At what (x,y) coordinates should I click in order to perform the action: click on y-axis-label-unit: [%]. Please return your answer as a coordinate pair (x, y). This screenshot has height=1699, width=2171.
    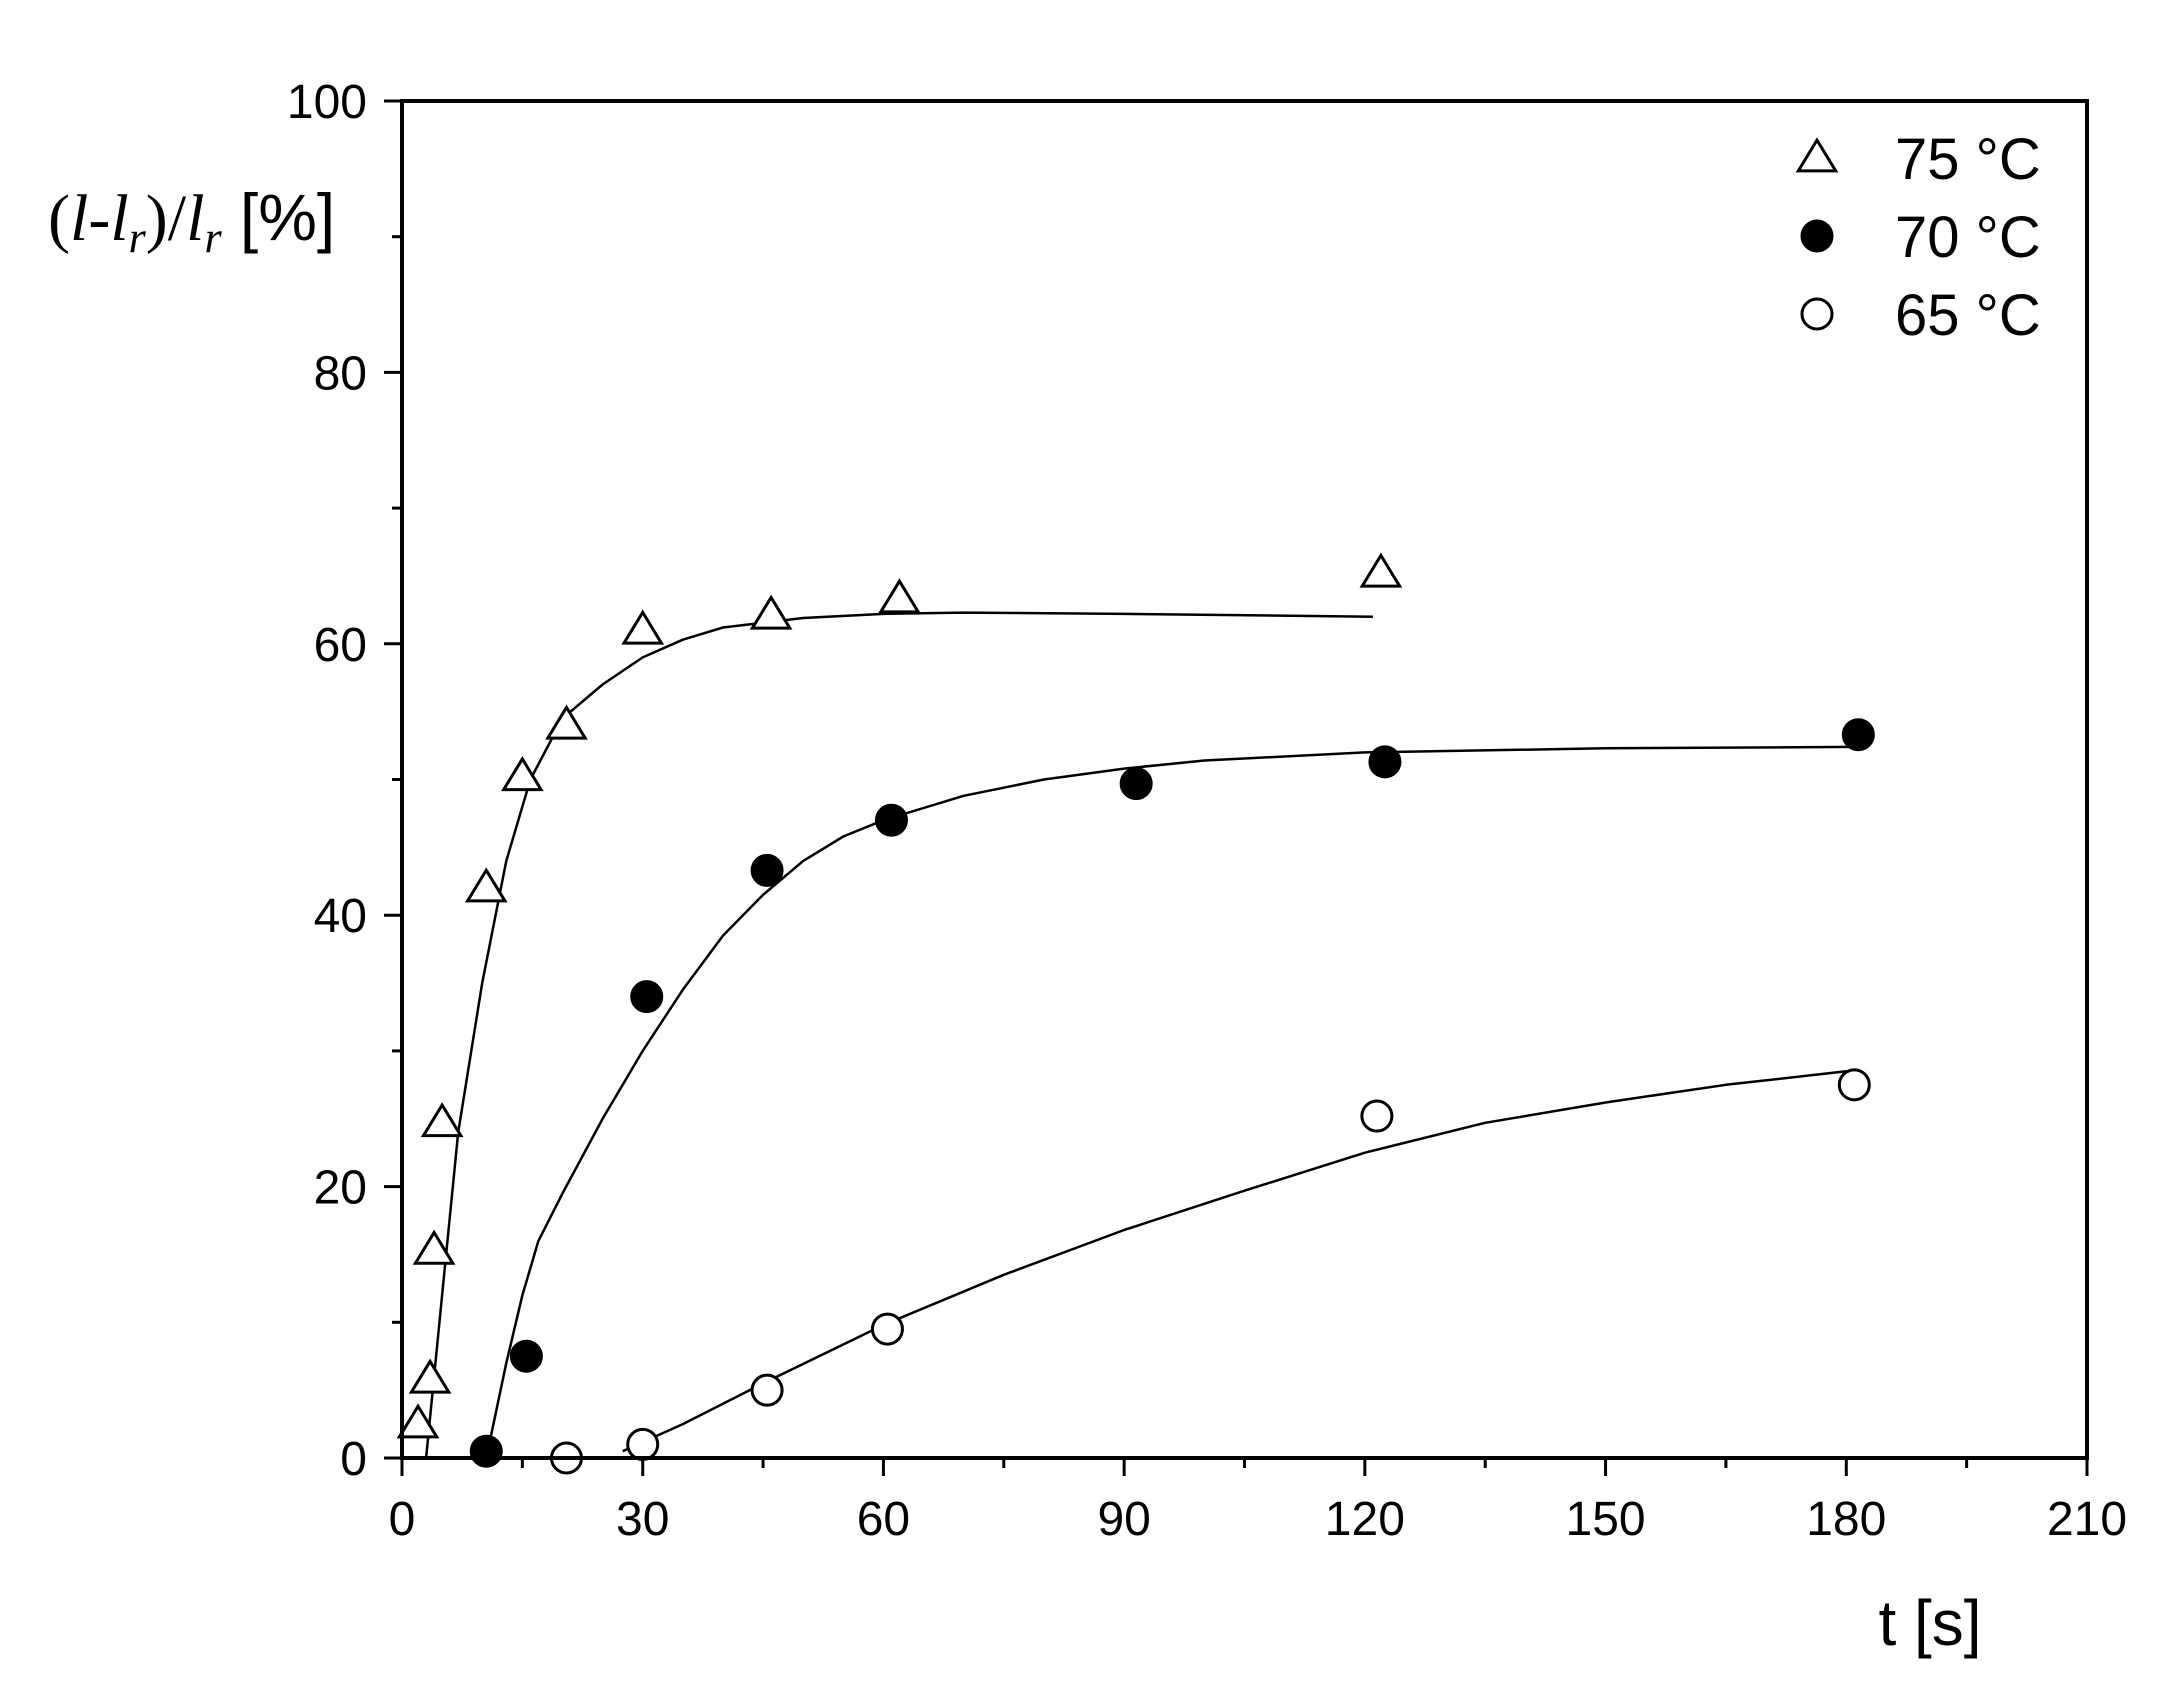
    Looking at the image, I should click on (279, 217).